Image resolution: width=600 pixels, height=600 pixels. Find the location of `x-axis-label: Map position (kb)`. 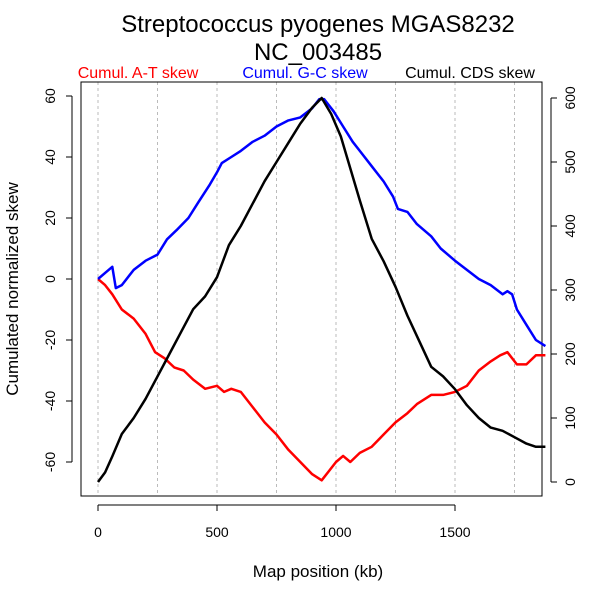

x-axis-label: Map position (kb) is located at coordinates (318, 571).